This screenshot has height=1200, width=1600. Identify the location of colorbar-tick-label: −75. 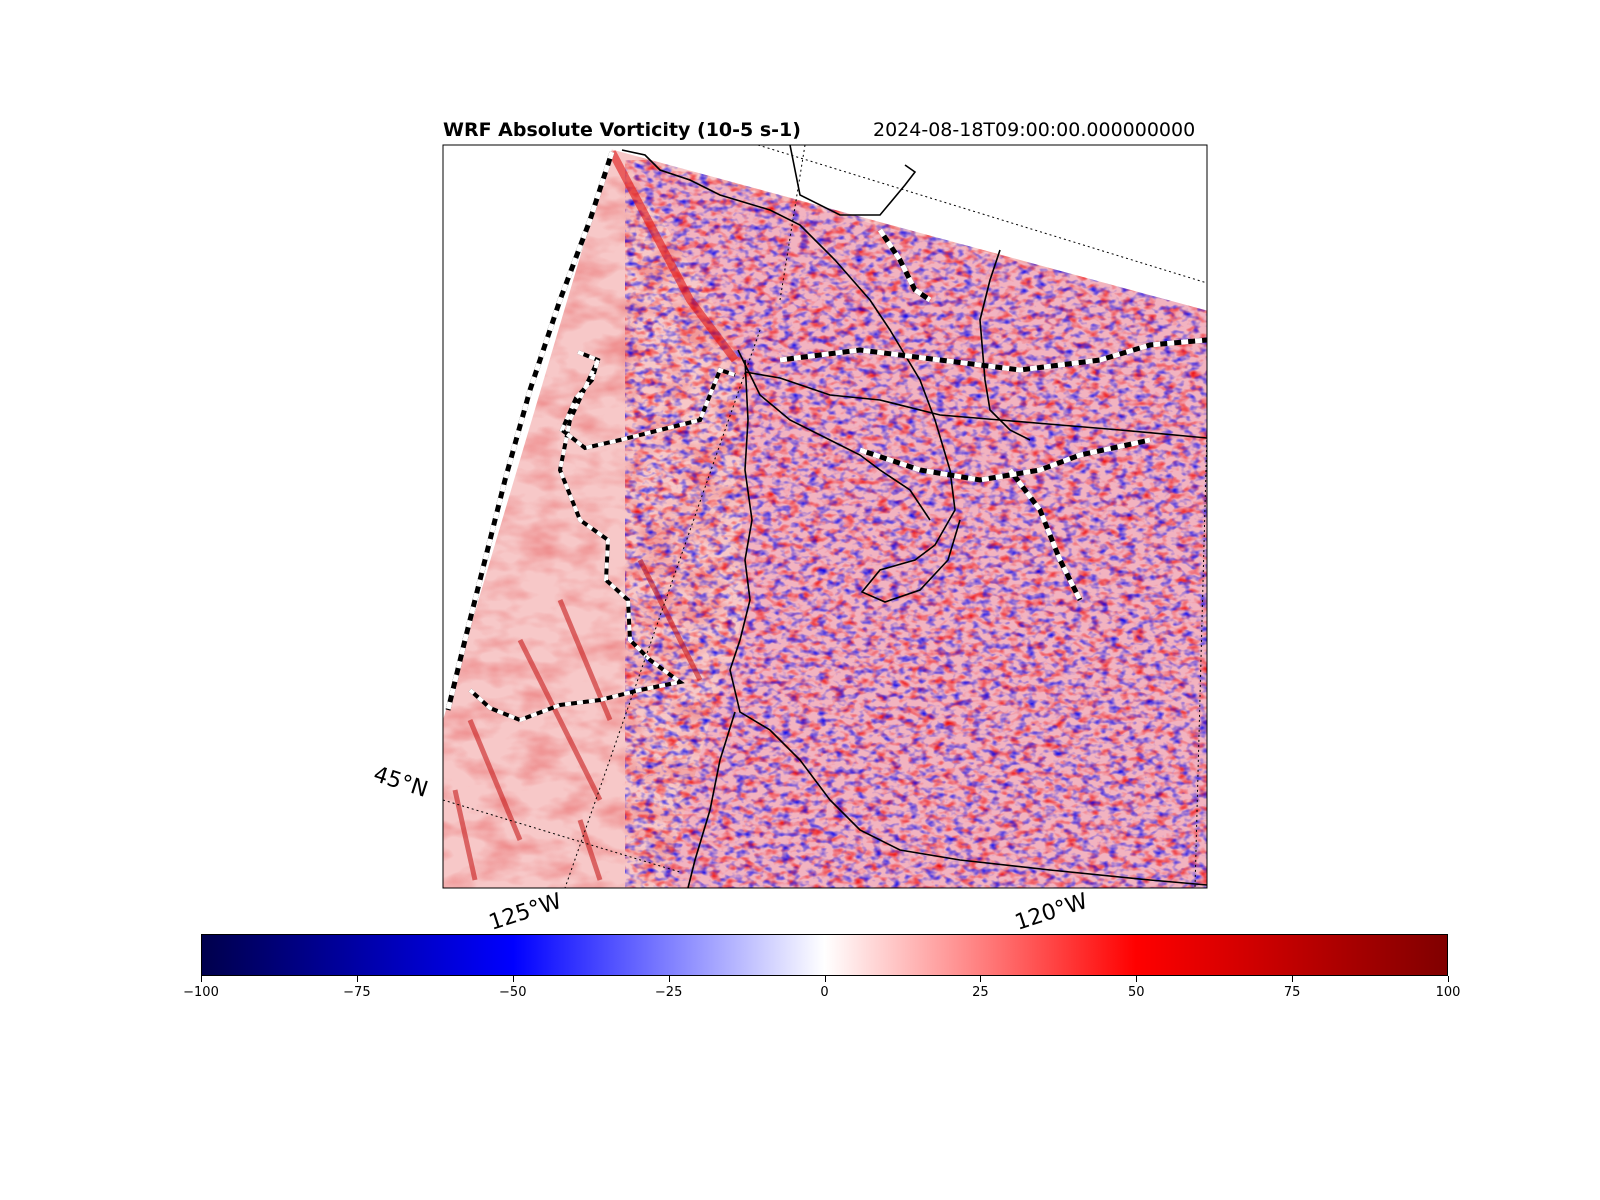
(357, 992).